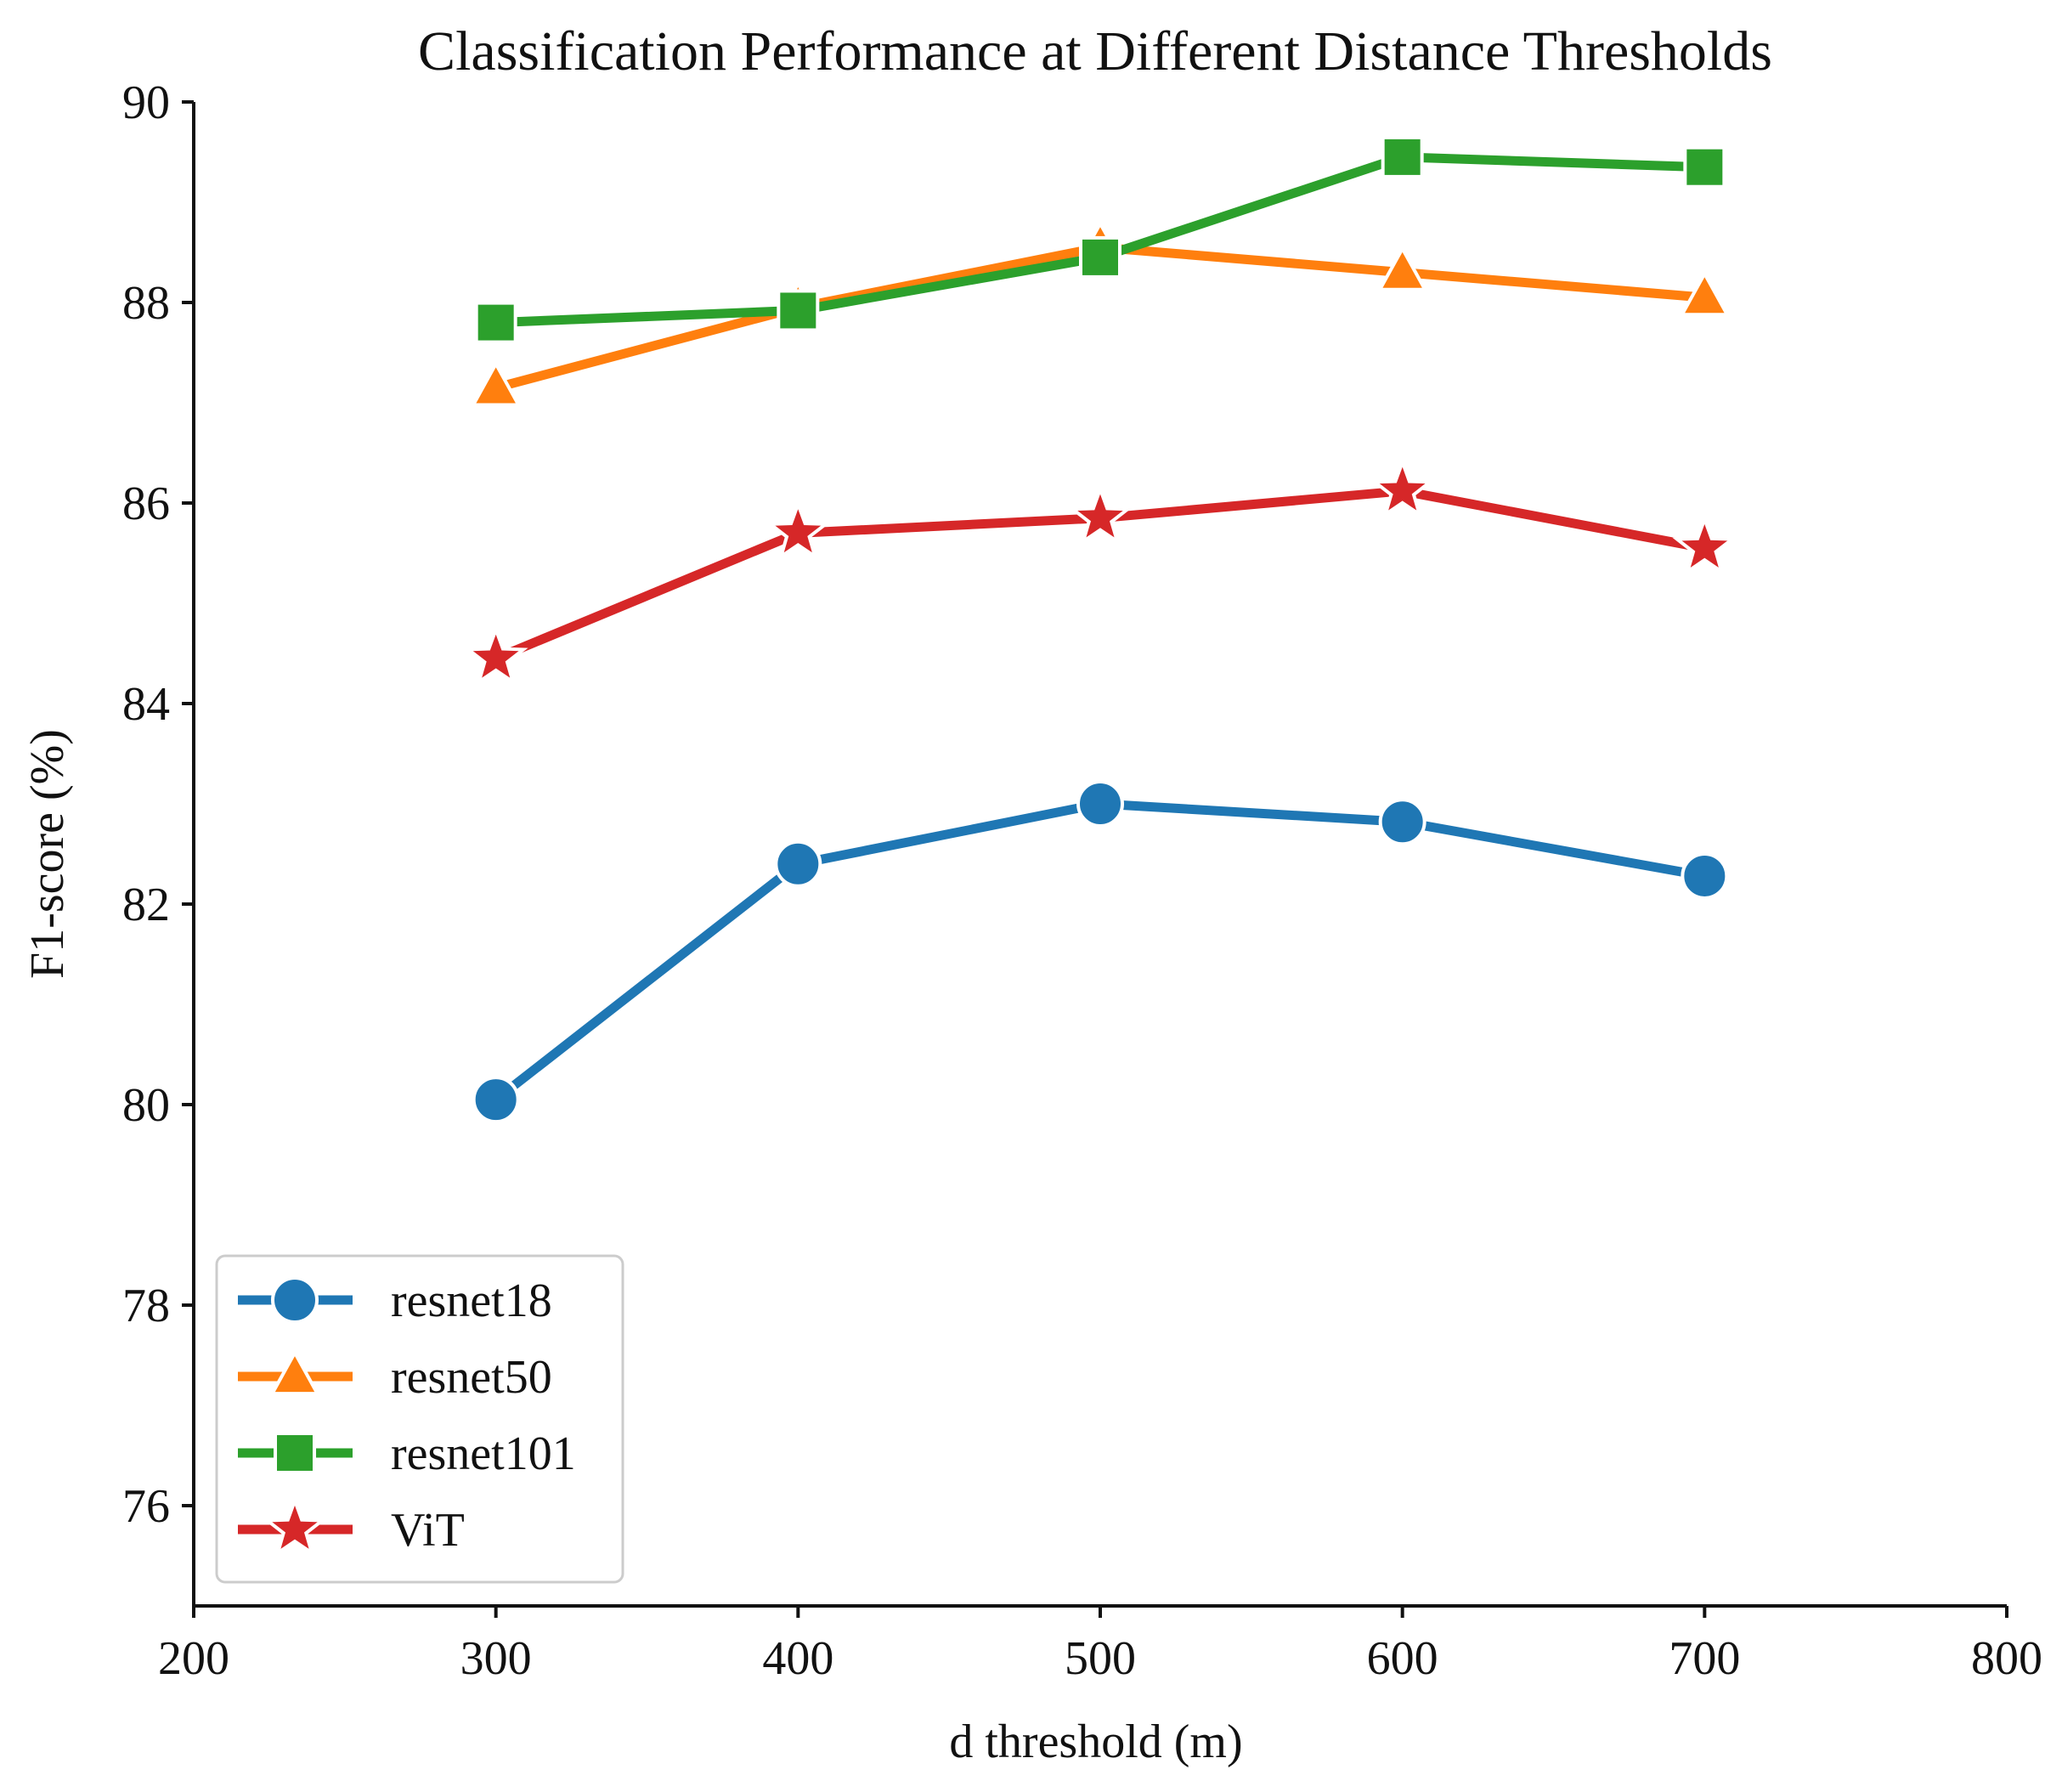 The image size is (2062, 1792). Describe the element at coordinates (472, 1301) in the screenshot. I see `legend-label: resnet18` at that location.